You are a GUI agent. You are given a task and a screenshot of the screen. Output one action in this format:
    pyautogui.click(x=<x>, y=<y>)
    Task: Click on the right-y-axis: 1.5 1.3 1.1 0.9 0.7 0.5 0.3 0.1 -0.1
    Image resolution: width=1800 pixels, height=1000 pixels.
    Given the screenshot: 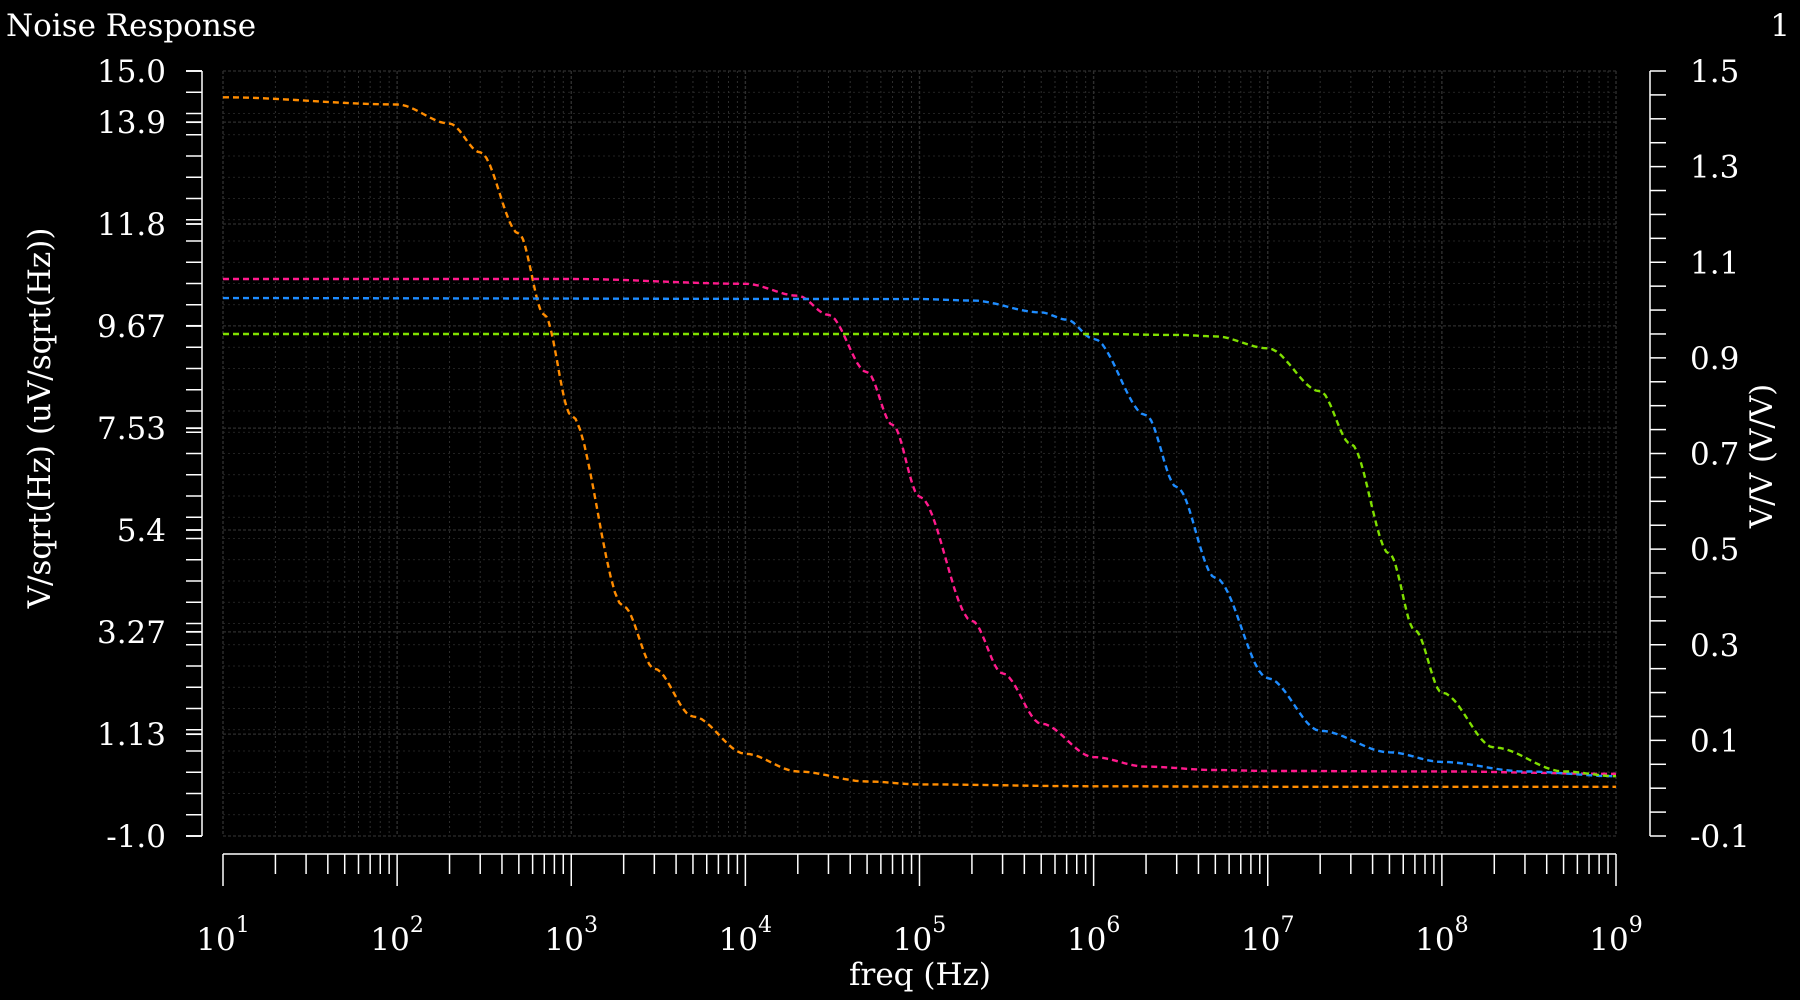 What is the action you would take?
    pyautogui.click(x=1699, y=454)
    